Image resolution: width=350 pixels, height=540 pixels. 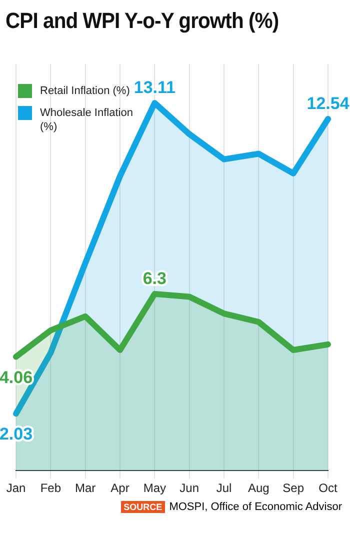 I want to click on legend-label: Wholesale Inflation (%), so click(x=87, y=120).